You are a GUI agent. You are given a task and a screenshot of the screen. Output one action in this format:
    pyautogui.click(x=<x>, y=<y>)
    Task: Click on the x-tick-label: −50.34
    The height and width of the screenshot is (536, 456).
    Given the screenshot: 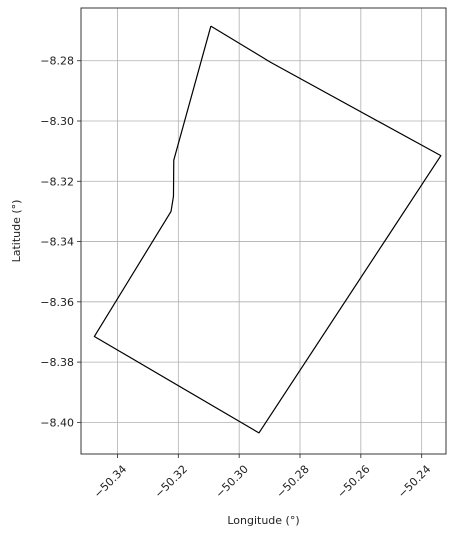 What is the action you would take?
    pyautogui.click(x=110, y=482)
    